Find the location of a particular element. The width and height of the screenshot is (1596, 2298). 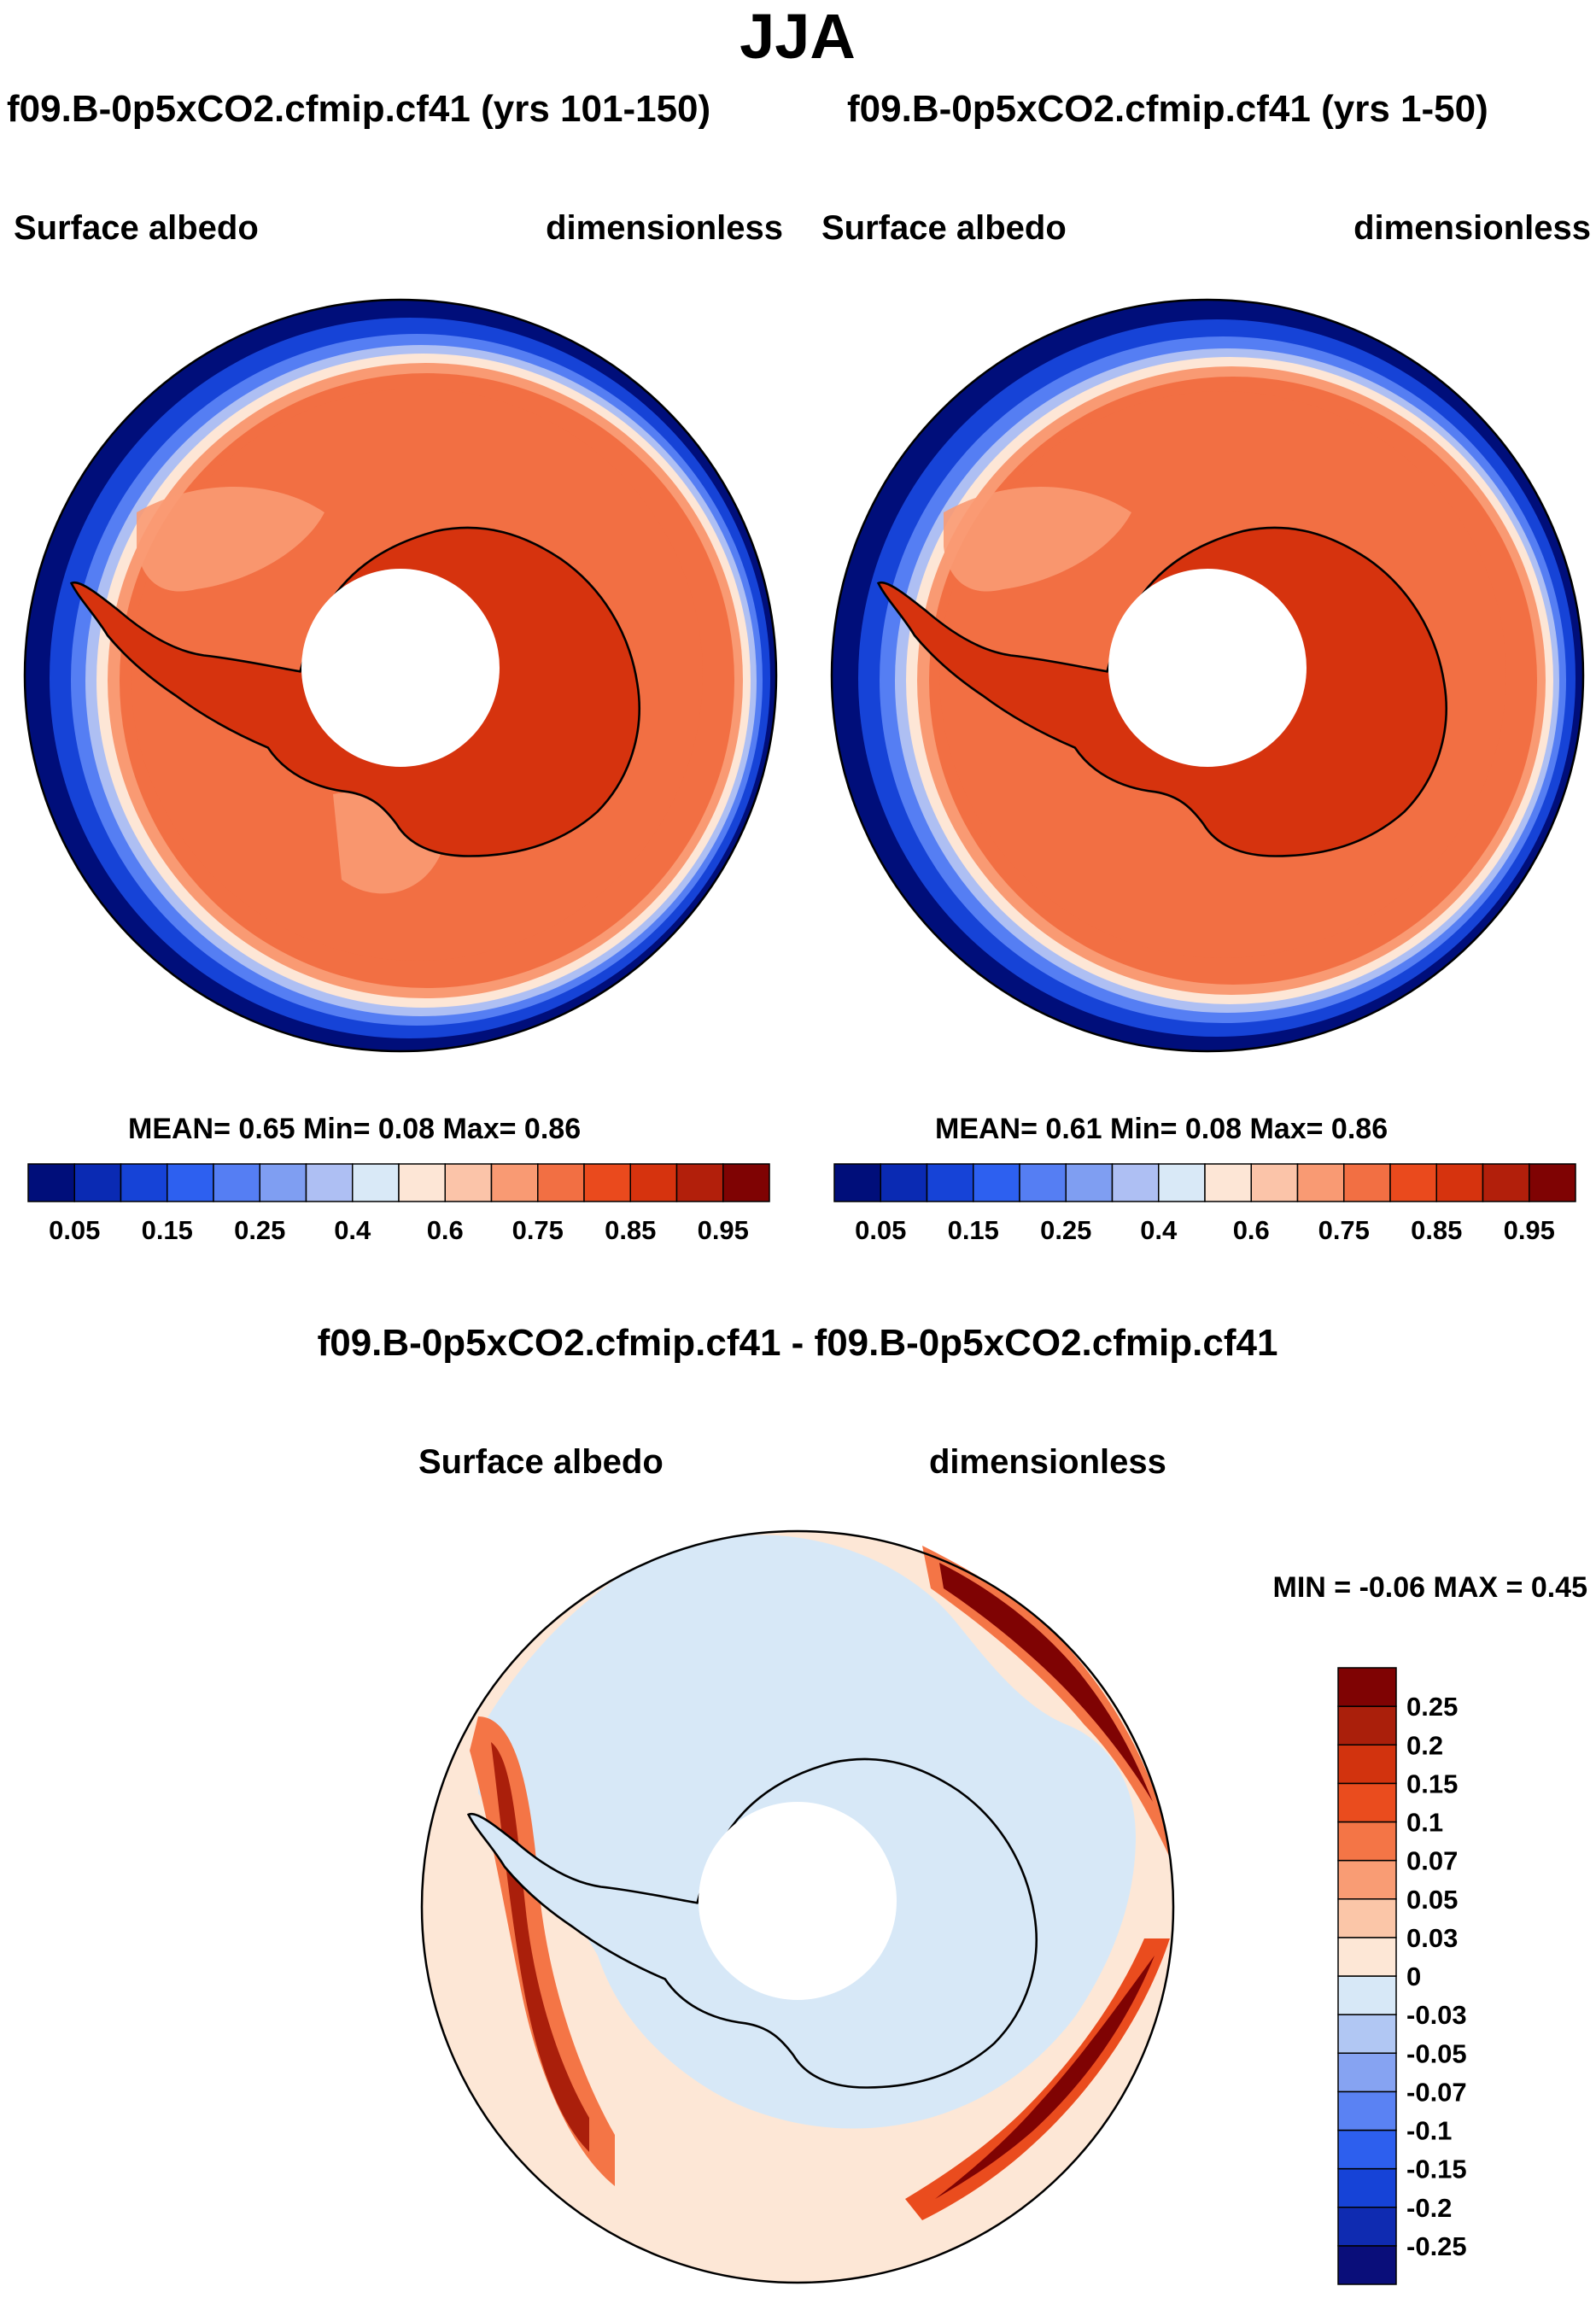

left-variable-label: Surface albedo is located at coordinates (136, 228).